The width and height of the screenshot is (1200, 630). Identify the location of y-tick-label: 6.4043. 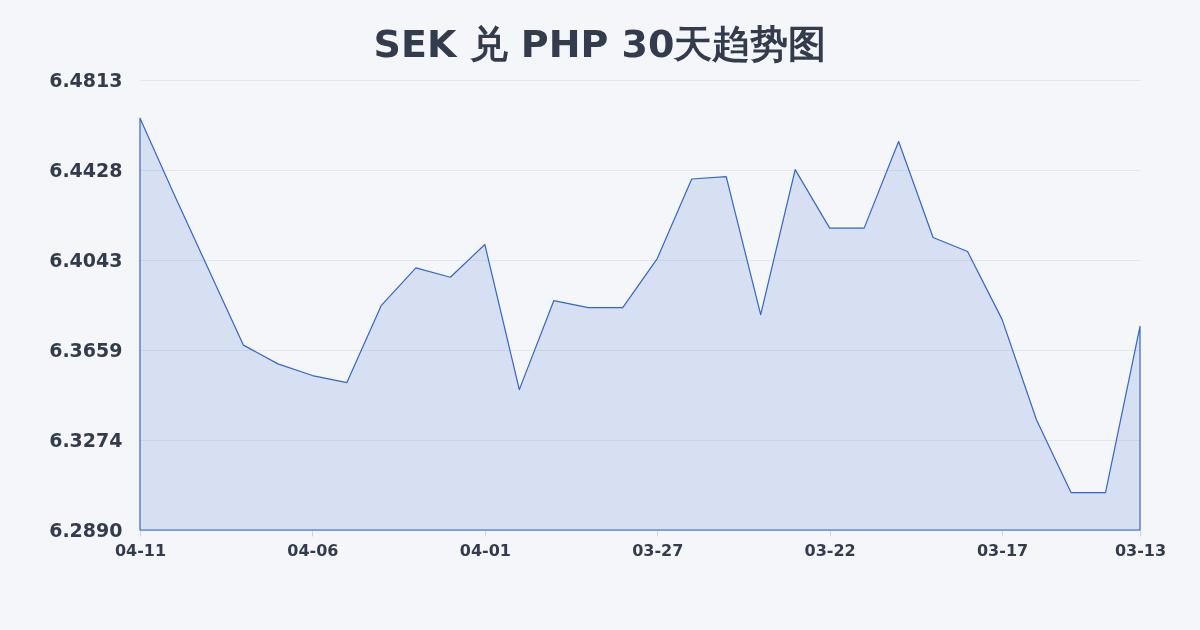
(86, 259).